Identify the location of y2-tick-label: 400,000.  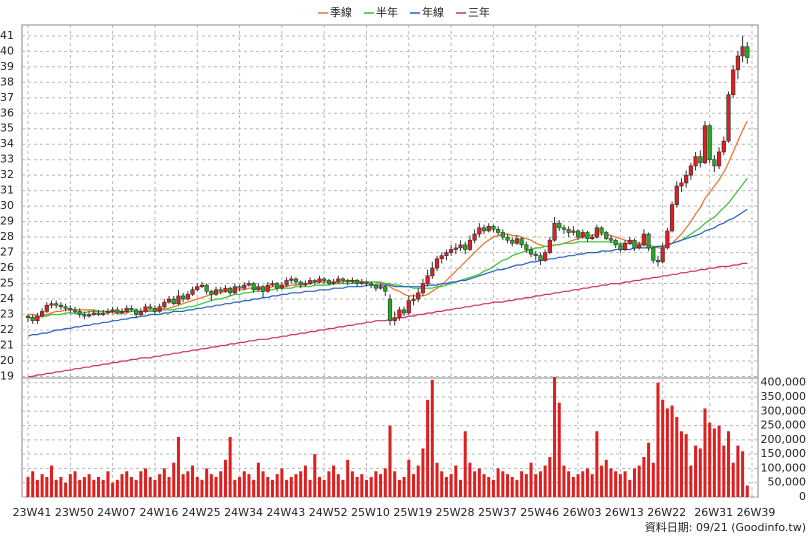
(784, 382).